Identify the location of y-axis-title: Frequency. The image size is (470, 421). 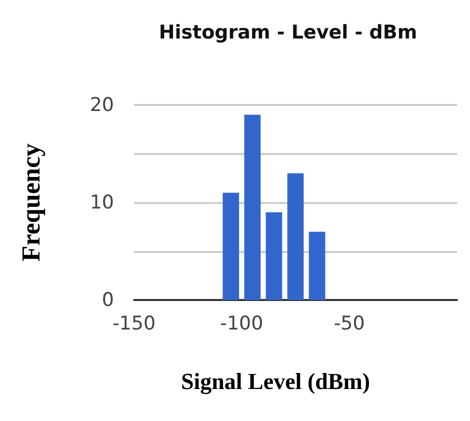
(31, 203).